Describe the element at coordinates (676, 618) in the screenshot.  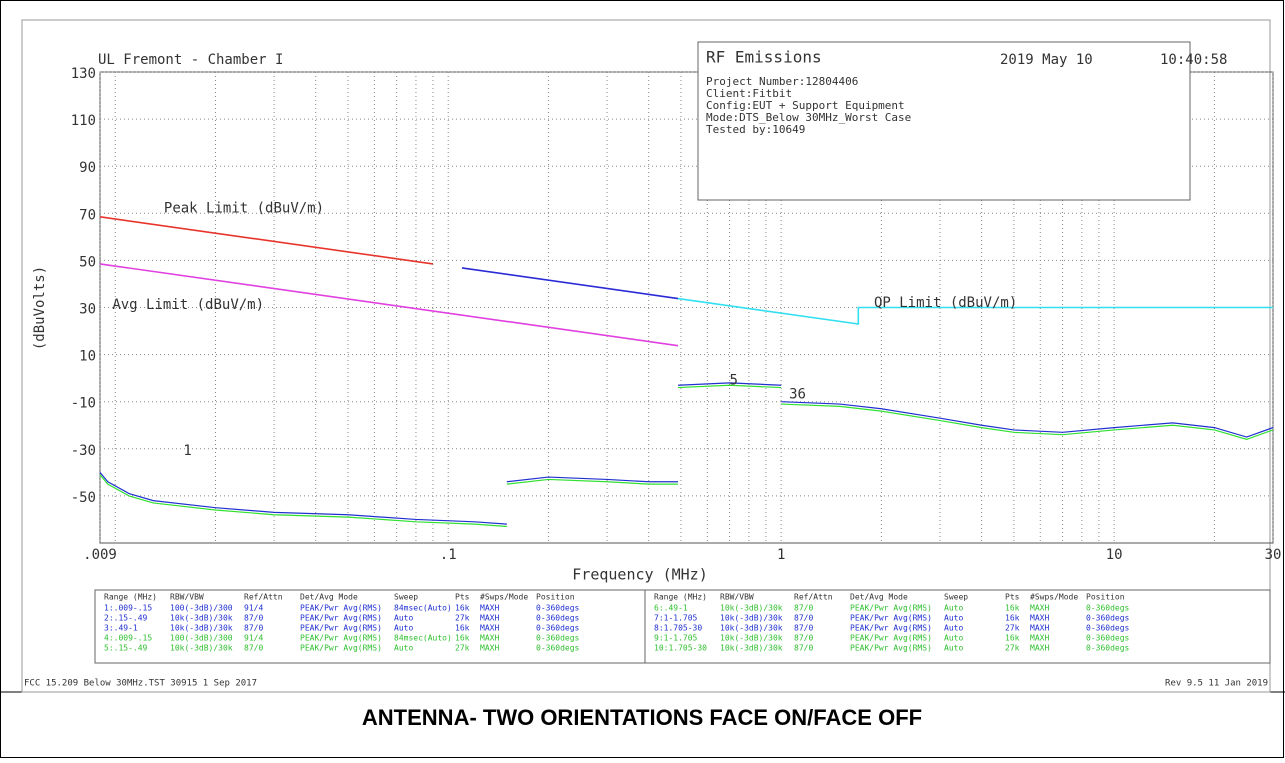
I see `table-cell: 7:1-1.705` at that location.